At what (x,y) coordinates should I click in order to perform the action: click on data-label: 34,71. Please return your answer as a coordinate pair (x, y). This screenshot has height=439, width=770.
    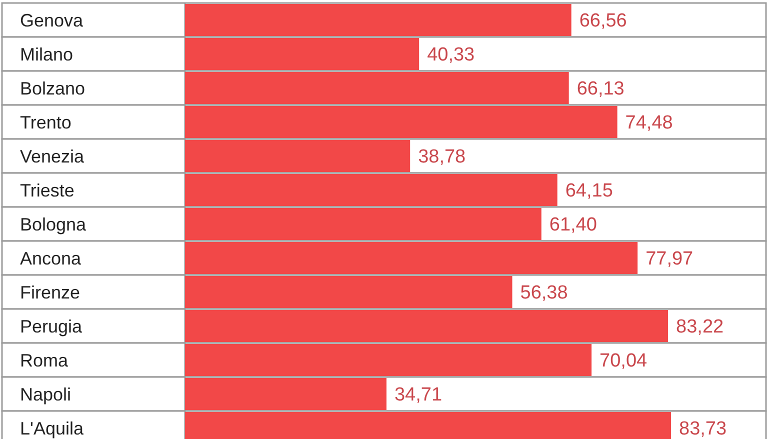
    Looking at the image, I should click on (418, 395).